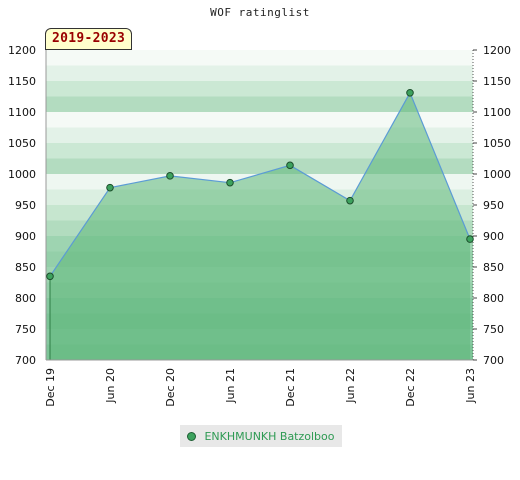  Describe the element at coordinates (22, 50) in the screenshot. I see `y-tick-label-left: 1200` at that location.